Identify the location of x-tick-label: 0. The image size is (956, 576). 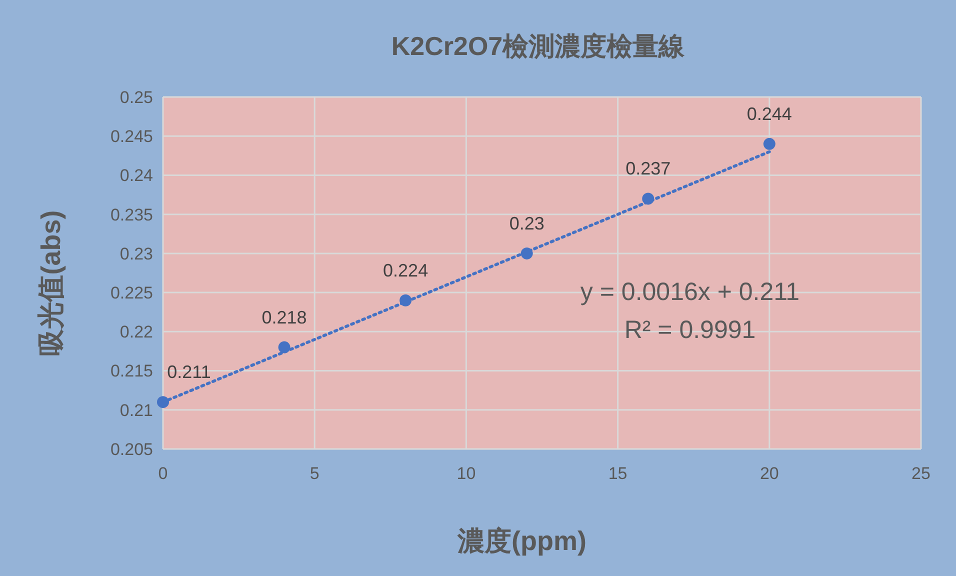
(163, 473).